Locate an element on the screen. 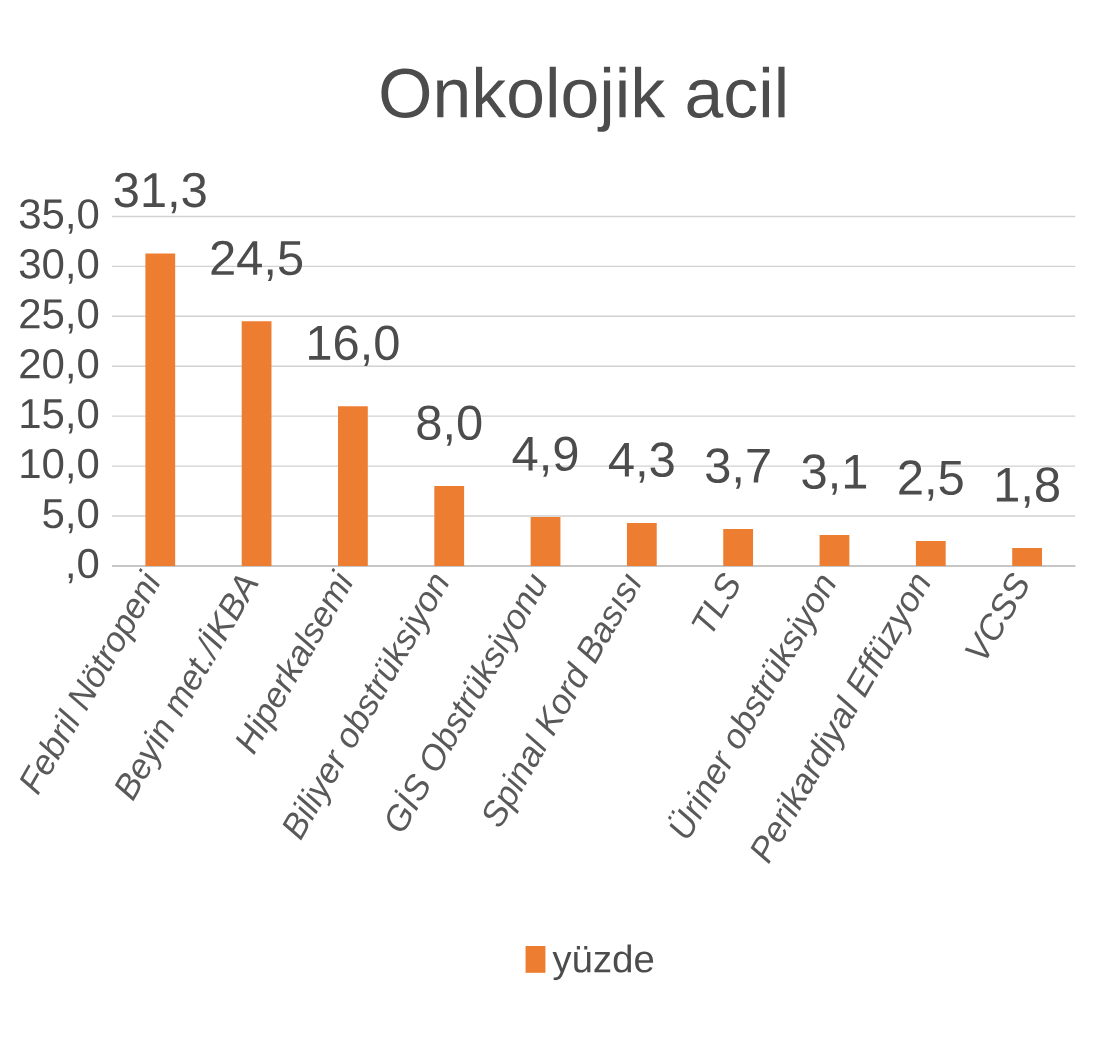 The height and width of the screenshot is (1042, 1115). data-label: 1,8 is located at coordinates (1027, 487).